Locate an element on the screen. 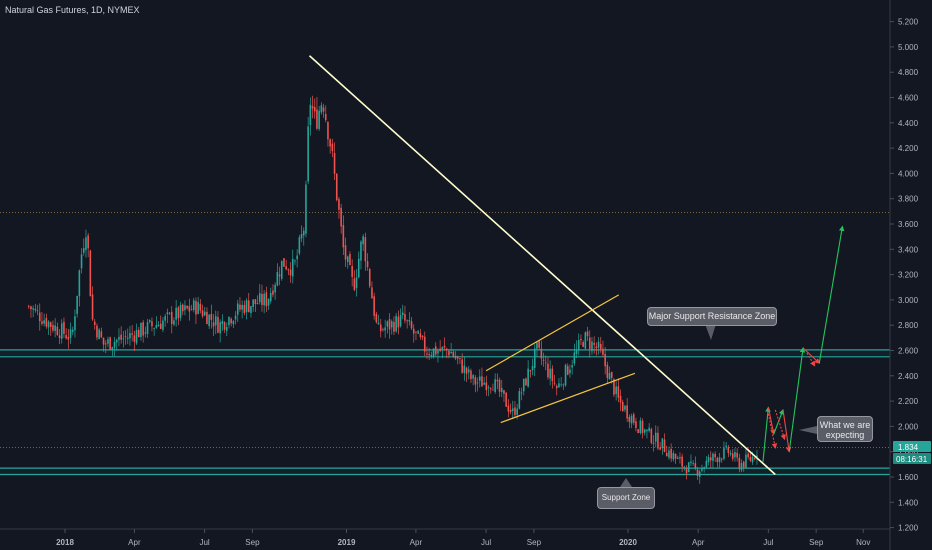 This screenshot has width=932, height=550. y-tick-label: 2.600 is located at coordinates (908, 351).